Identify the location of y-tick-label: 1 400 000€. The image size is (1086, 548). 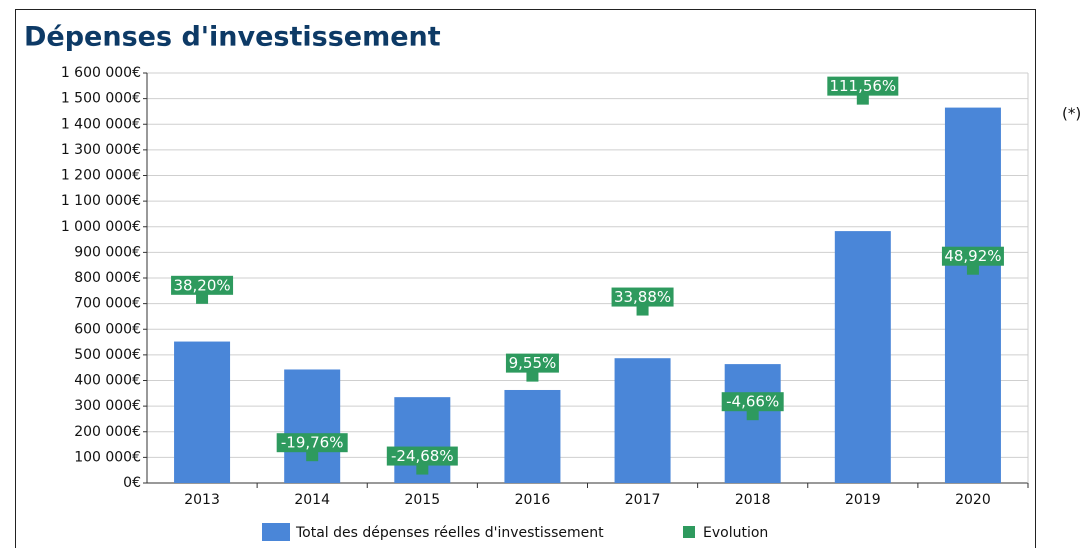
(101, 124).